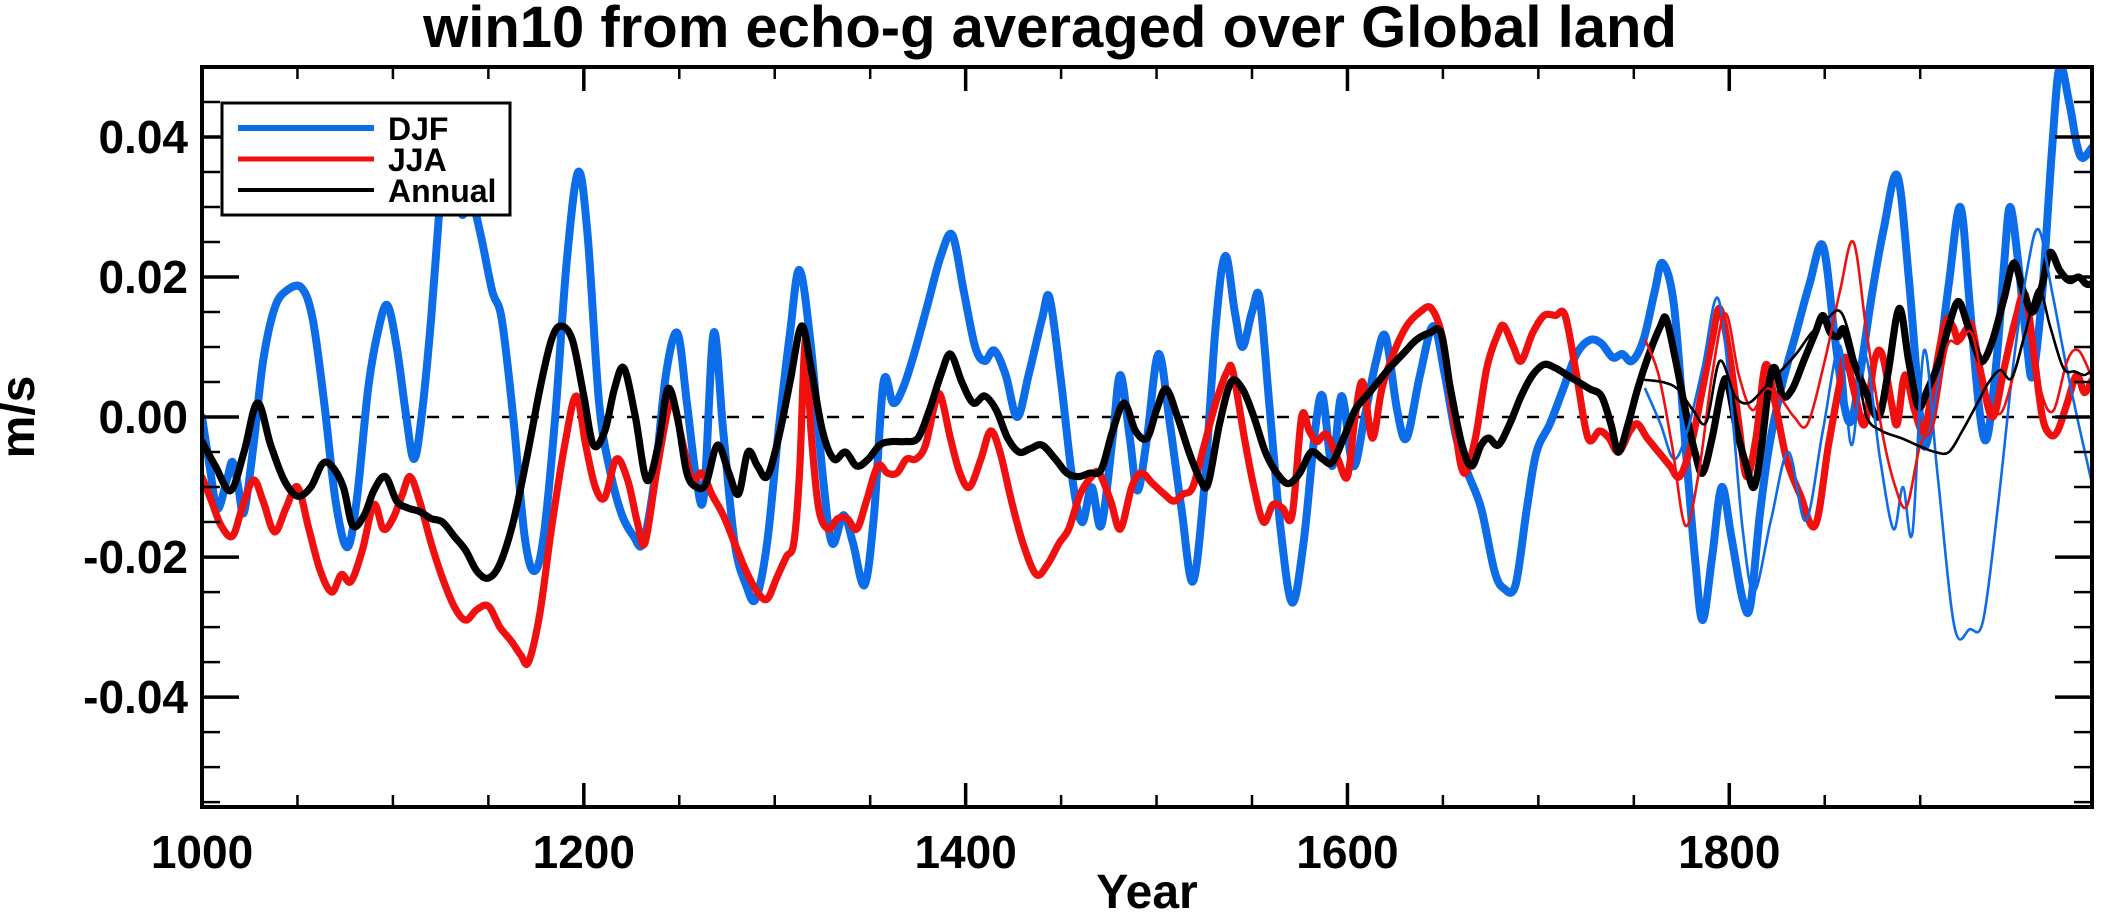  I want to click on y-tick-label--0.02: -0.02, so click(135, 557).